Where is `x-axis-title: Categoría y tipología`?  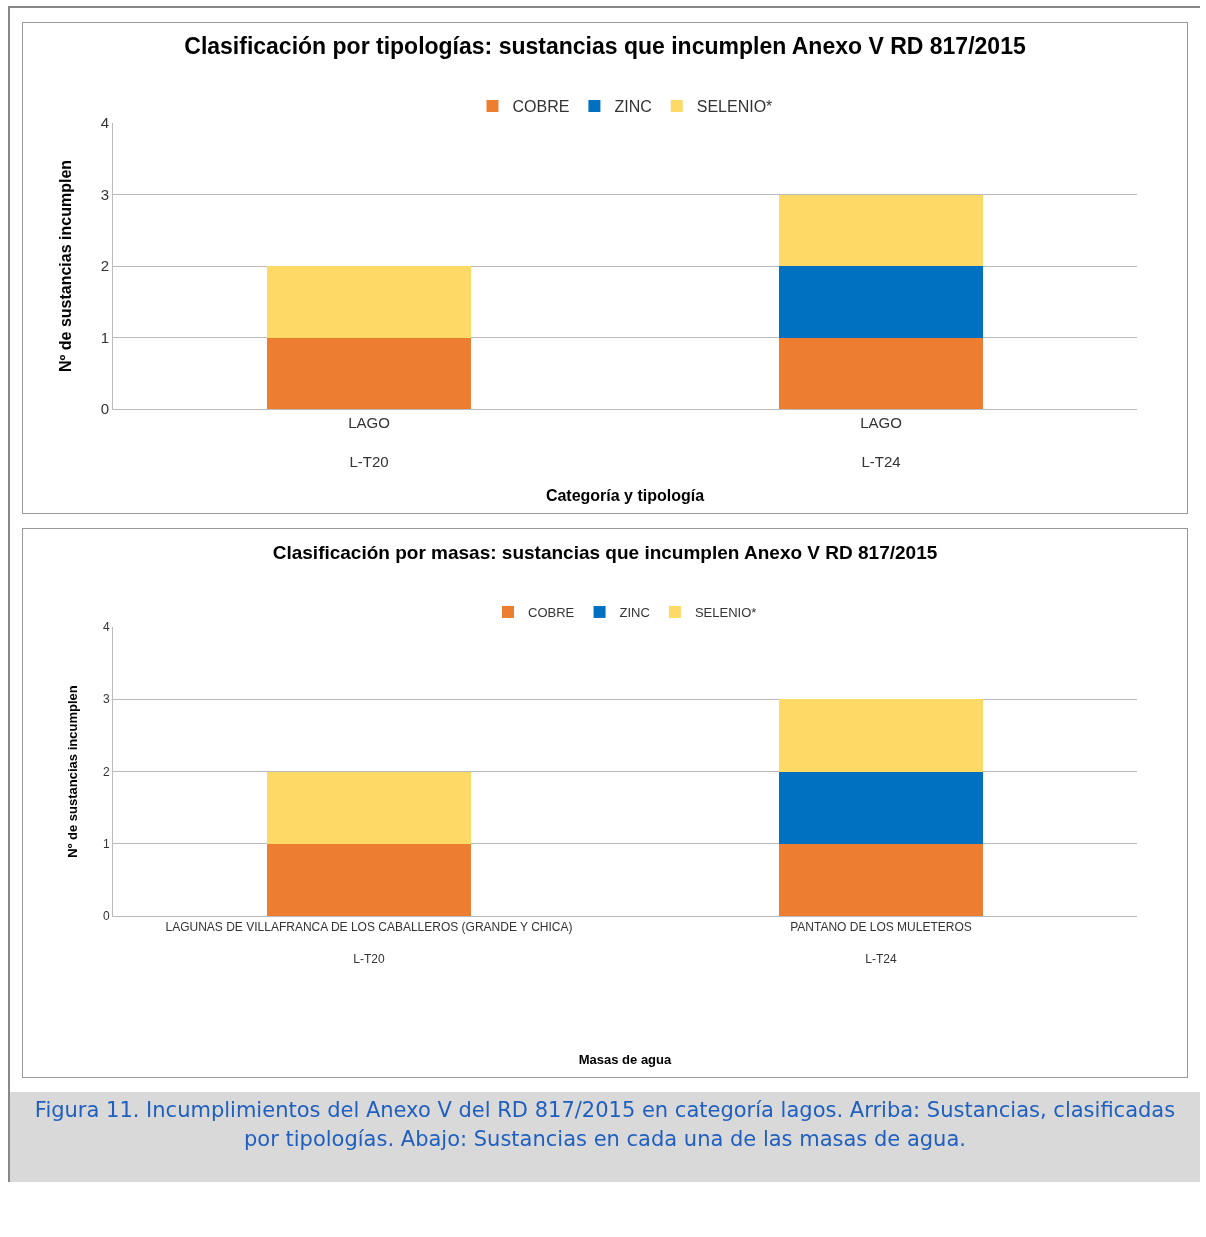
x-axis-title: Categoría y tipología is located at coordinates (625, 495).